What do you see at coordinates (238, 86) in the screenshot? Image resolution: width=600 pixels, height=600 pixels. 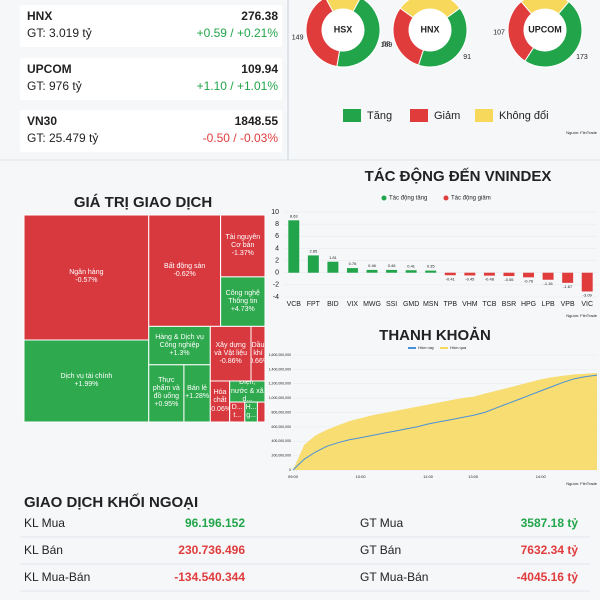 I see `index-change: +1.10 / +1.01%` at bounding box center [238, 86].